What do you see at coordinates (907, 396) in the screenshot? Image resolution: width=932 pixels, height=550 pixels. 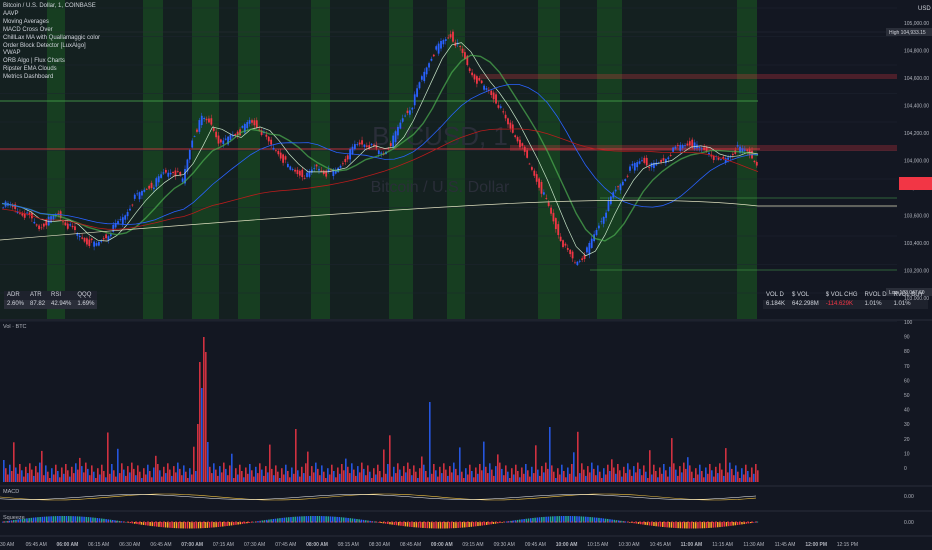 I see `volume-tick: 50` at bounding box center [907, 396].